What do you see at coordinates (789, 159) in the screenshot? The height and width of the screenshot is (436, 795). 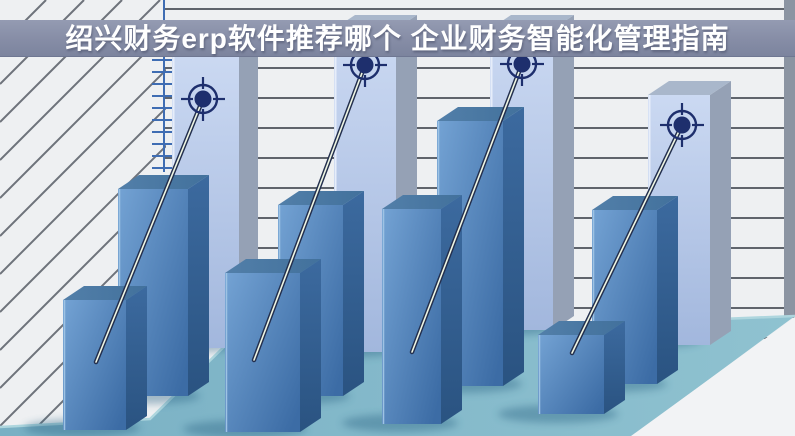 I see `edge-column` at bounding box center [789, 159].